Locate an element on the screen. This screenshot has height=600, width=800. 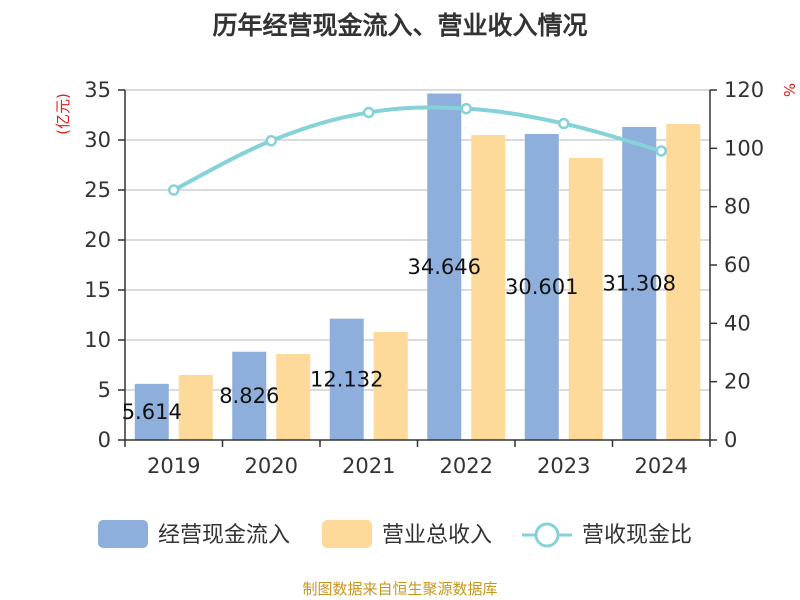
x-tick-label: 2020 is located at coordinates (271, 466).